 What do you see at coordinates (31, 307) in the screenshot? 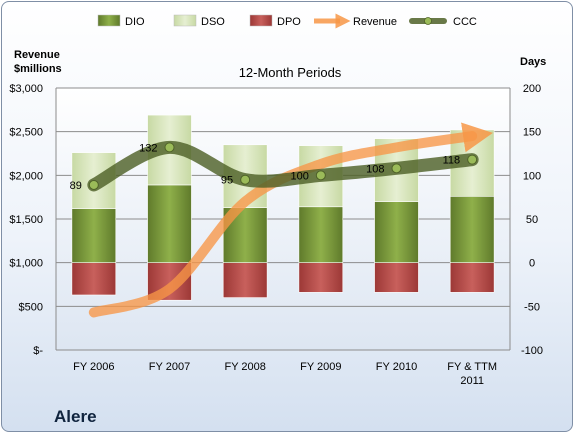
I see `left-tick-label: $500` at bounding box center [31, 307].